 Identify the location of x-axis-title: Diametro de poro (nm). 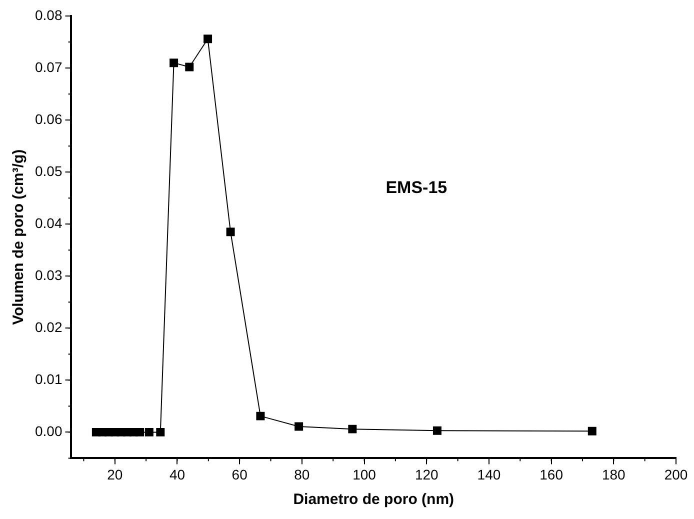
(373, 499).